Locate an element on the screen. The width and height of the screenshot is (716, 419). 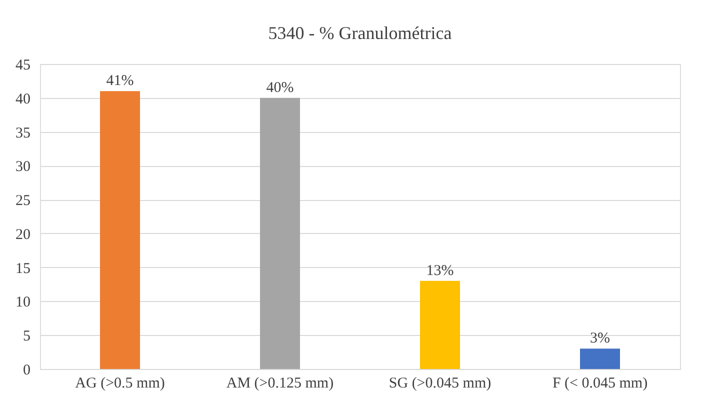
x-tick-label: SG (>0.045 mm) is located at coordinates (440, 384).